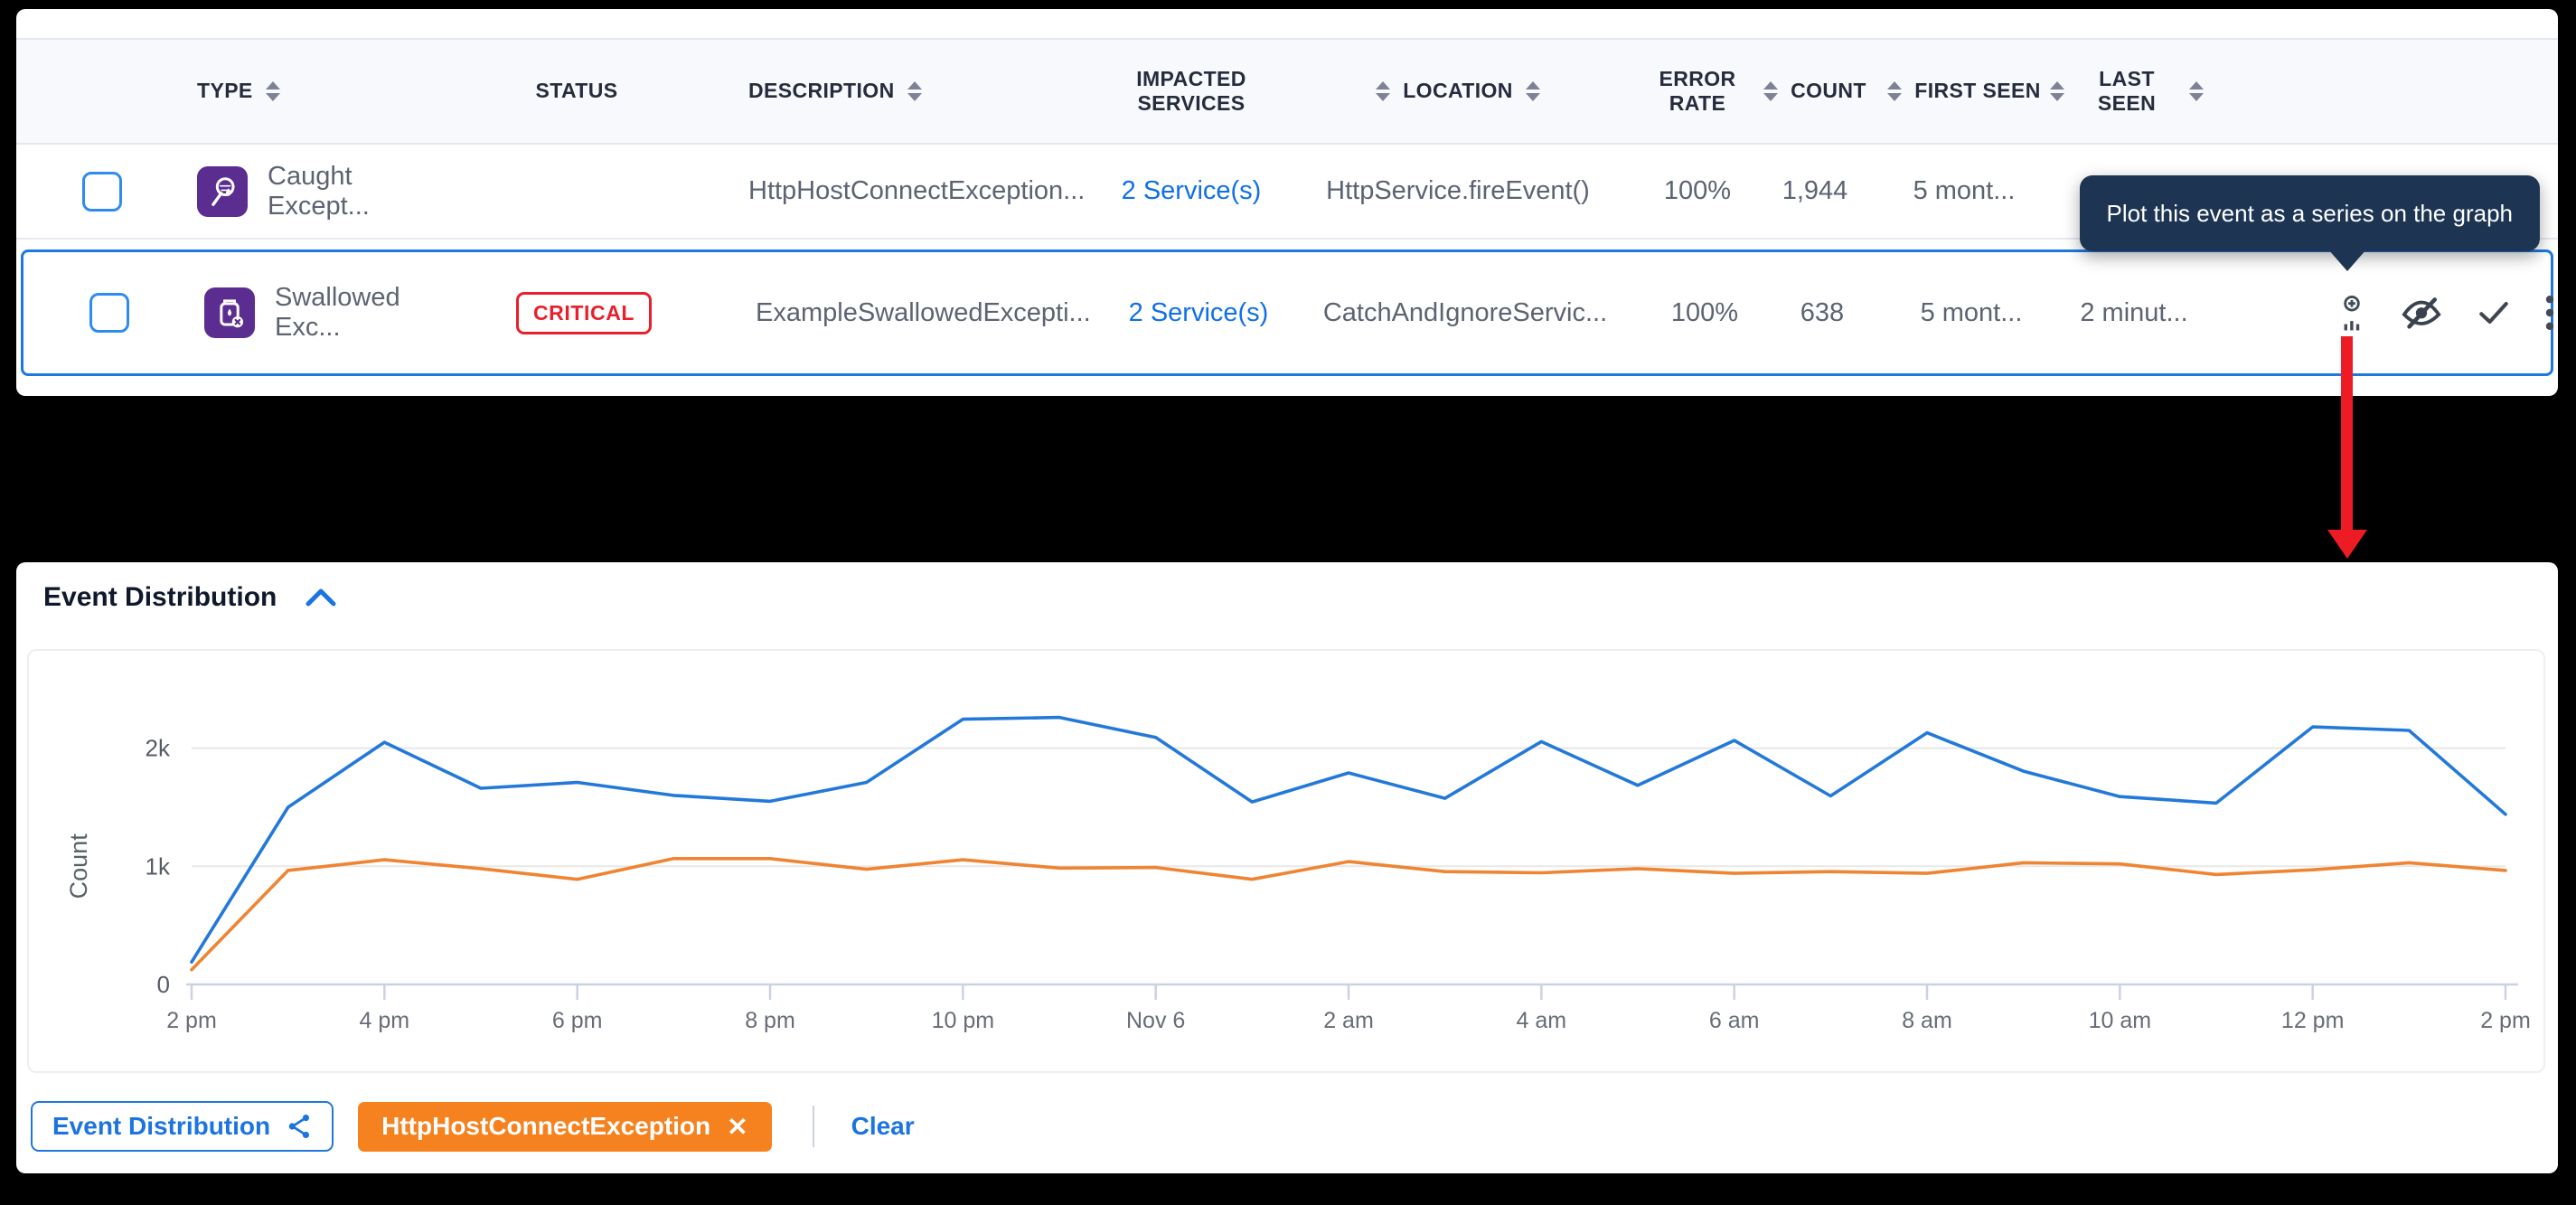 This screenshot has width=2576, height=1205. I want to click on hide-icon, so click(2421, 313).